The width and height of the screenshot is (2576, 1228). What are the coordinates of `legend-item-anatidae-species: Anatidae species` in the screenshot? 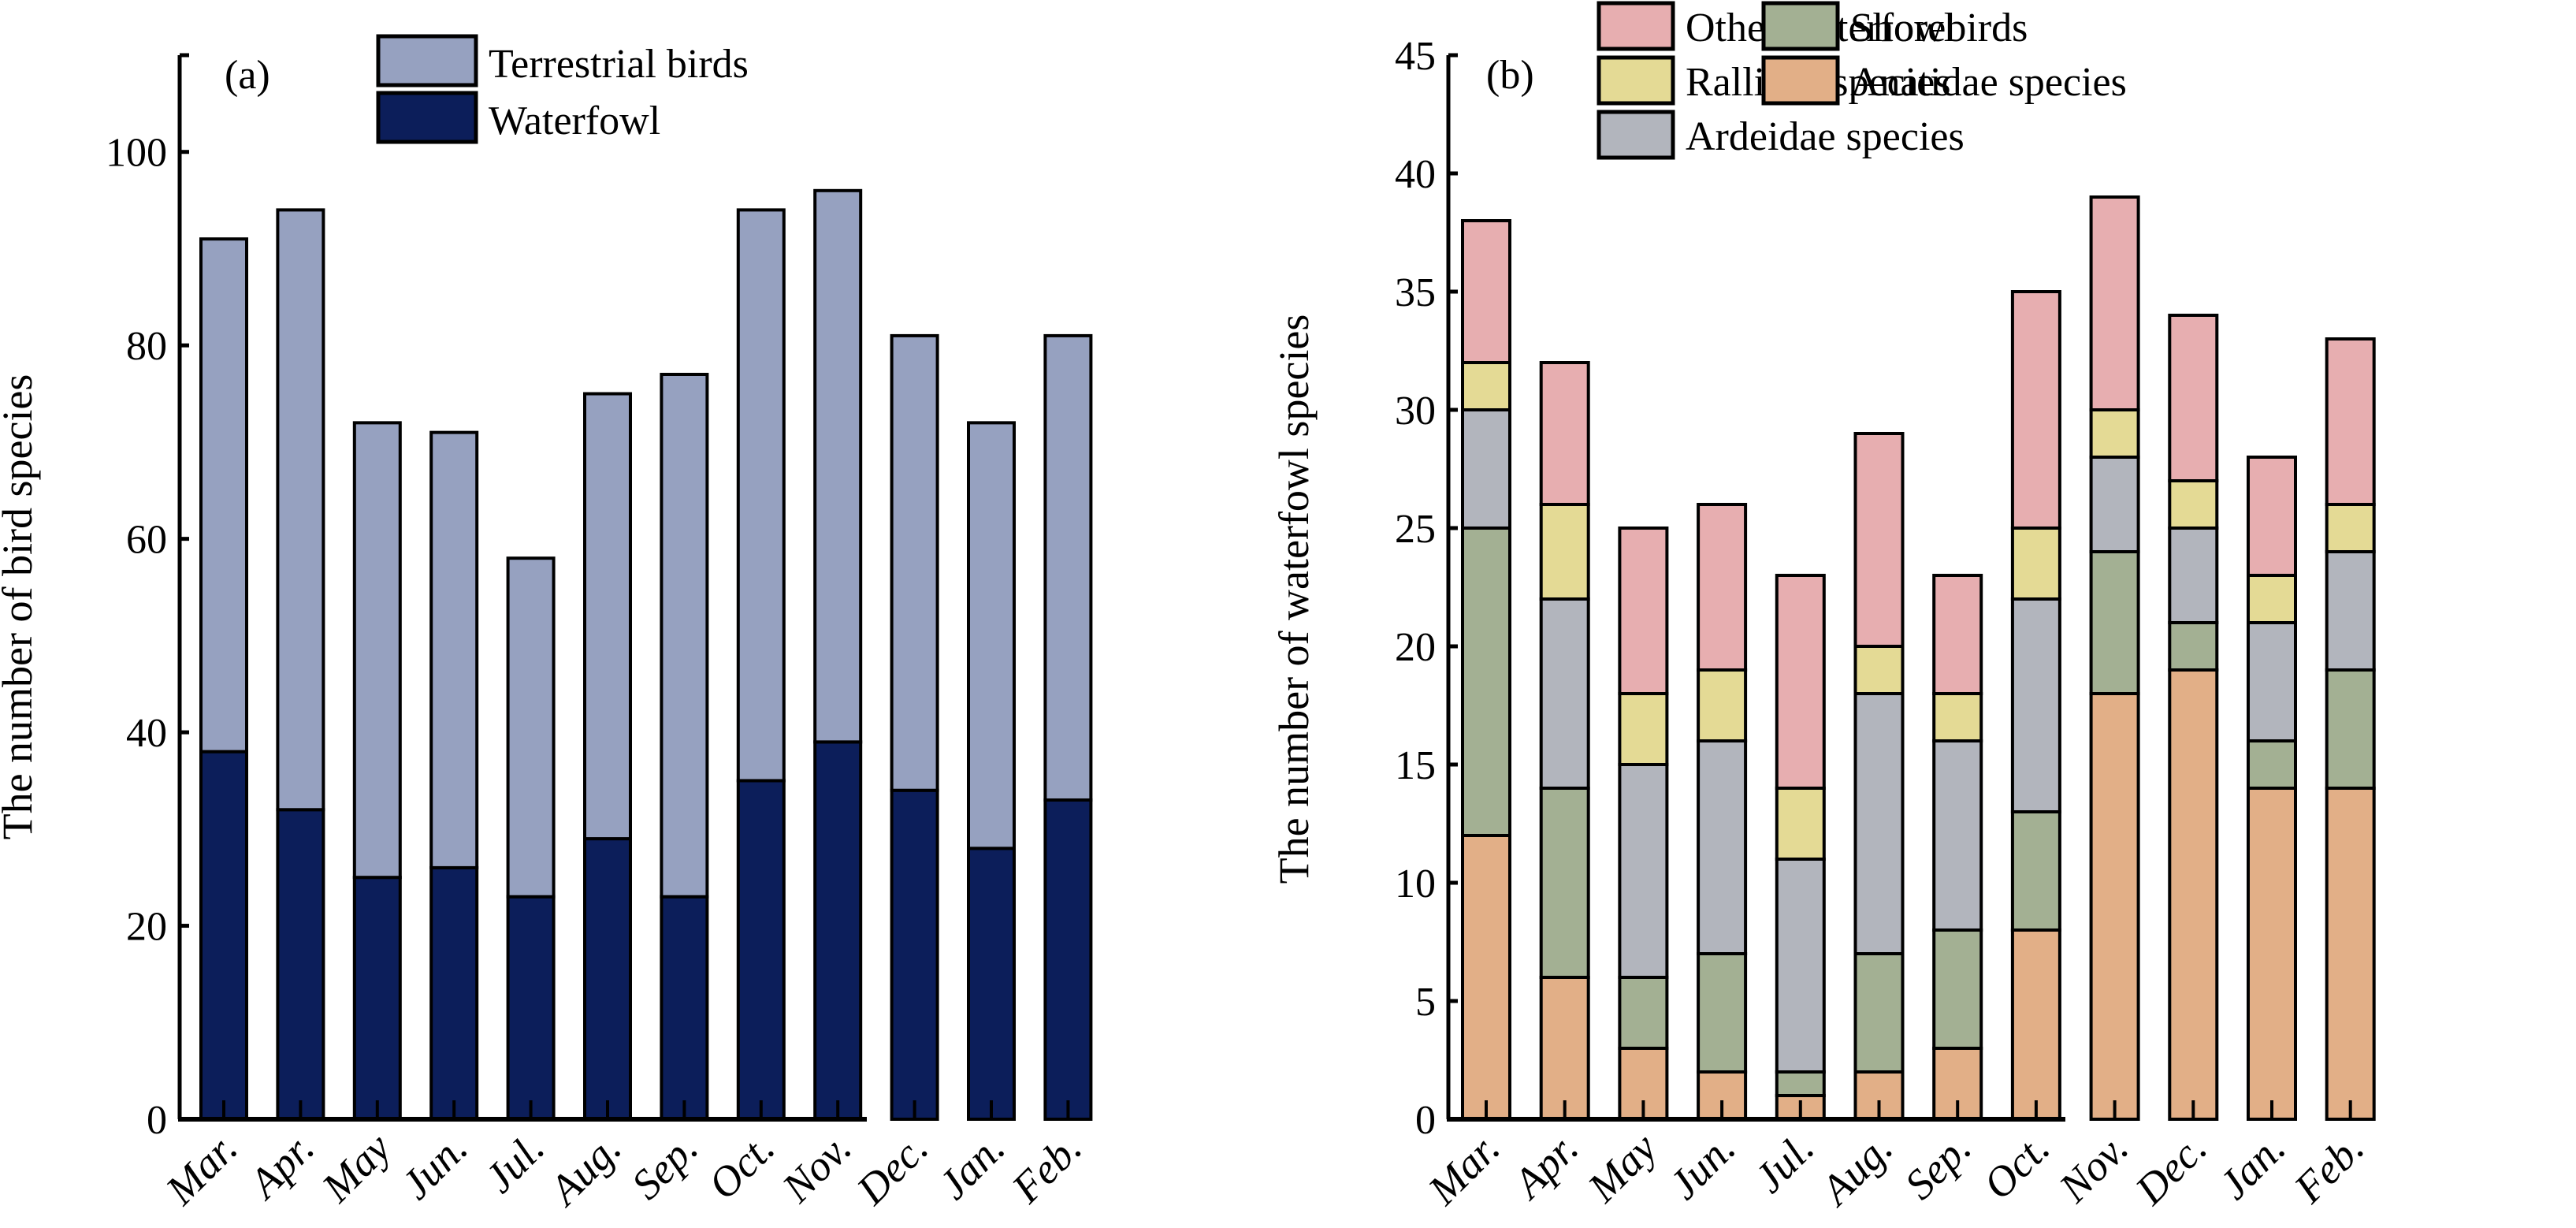 It's located at (1944, 80).